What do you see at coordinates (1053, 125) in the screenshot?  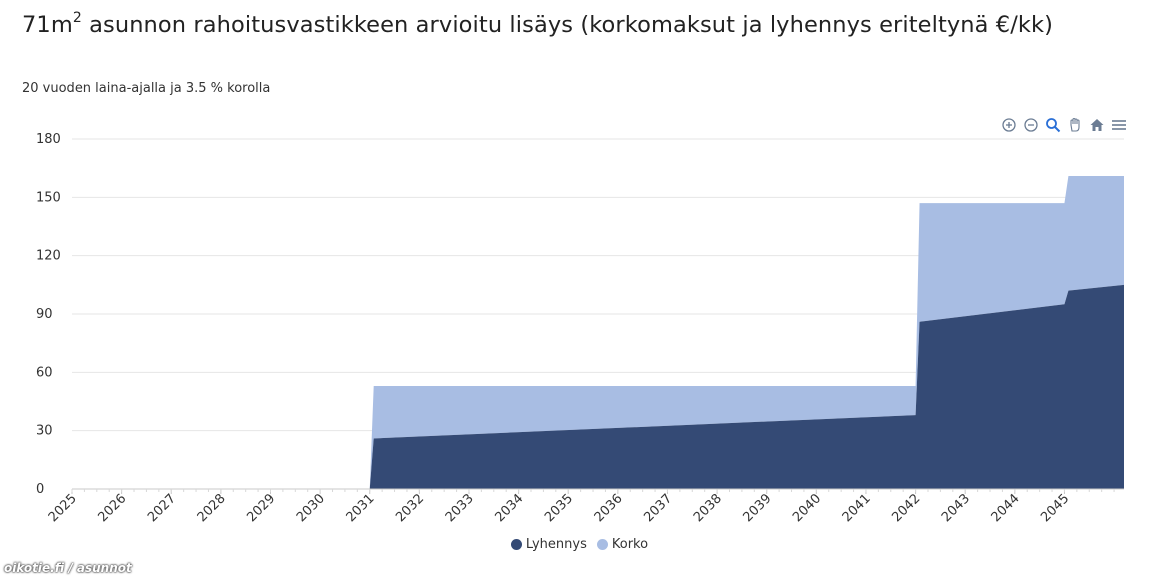 I see `zoom-selection-icon` at bounding box center [1053, 125].